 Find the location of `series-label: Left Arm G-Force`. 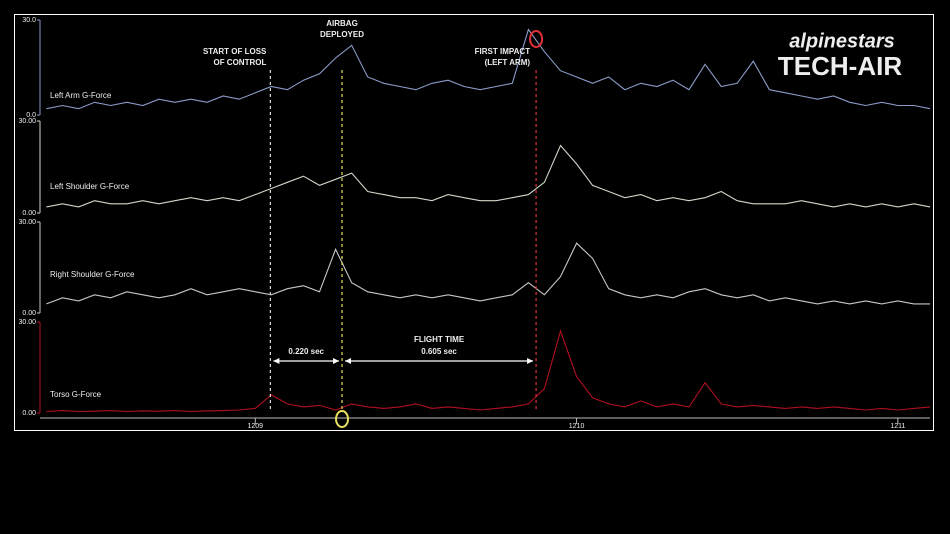

series-label: Left Arm G-Force is located at coordinates (81, 95).